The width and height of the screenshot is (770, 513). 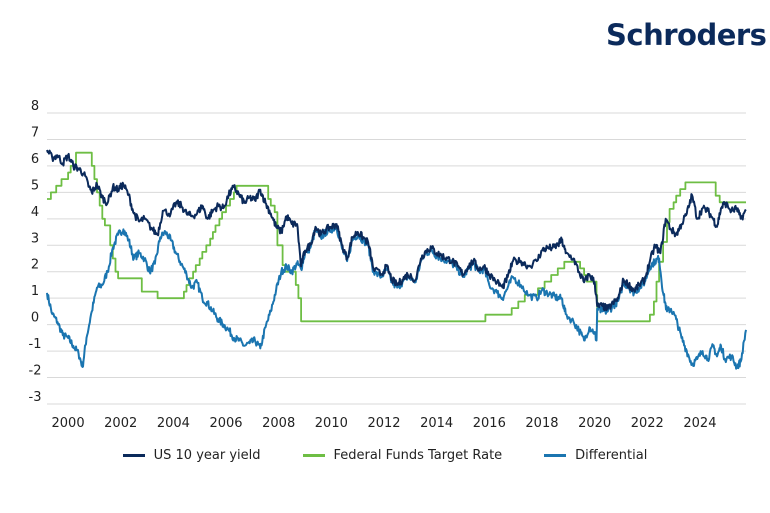 I want to click on y-tick-label: 3, so click(x=35, y=238).